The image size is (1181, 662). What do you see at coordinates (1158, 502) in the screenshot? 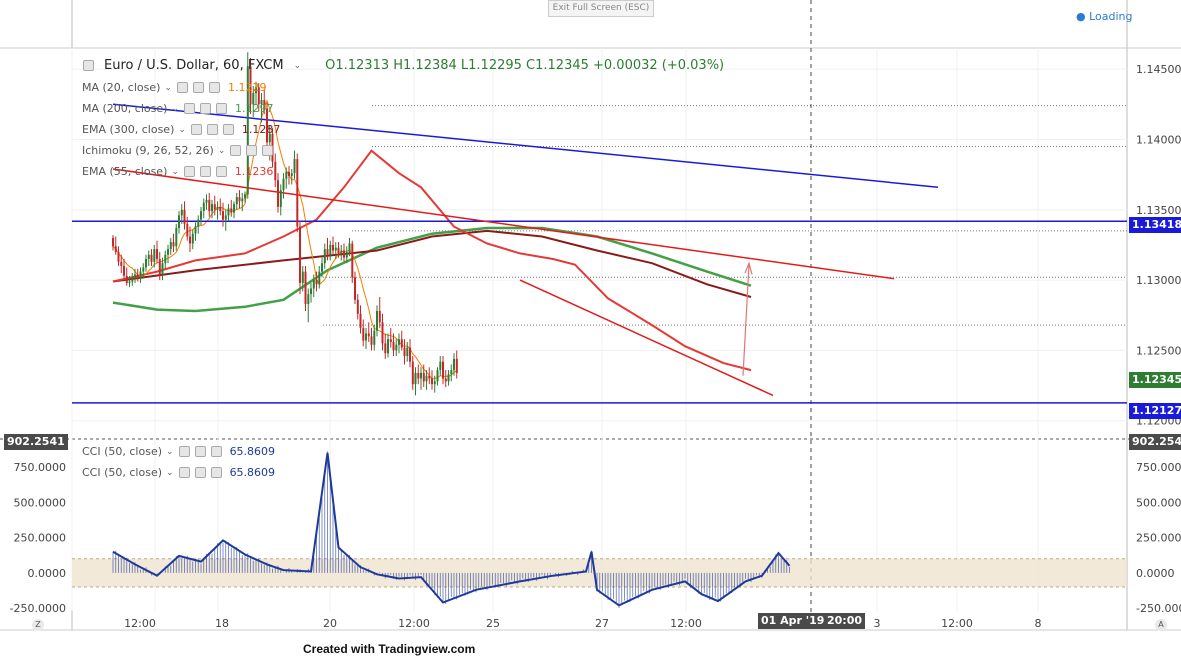
I see `cci-tick-label-right: 500.0000` at bounding box center [1158, 502].